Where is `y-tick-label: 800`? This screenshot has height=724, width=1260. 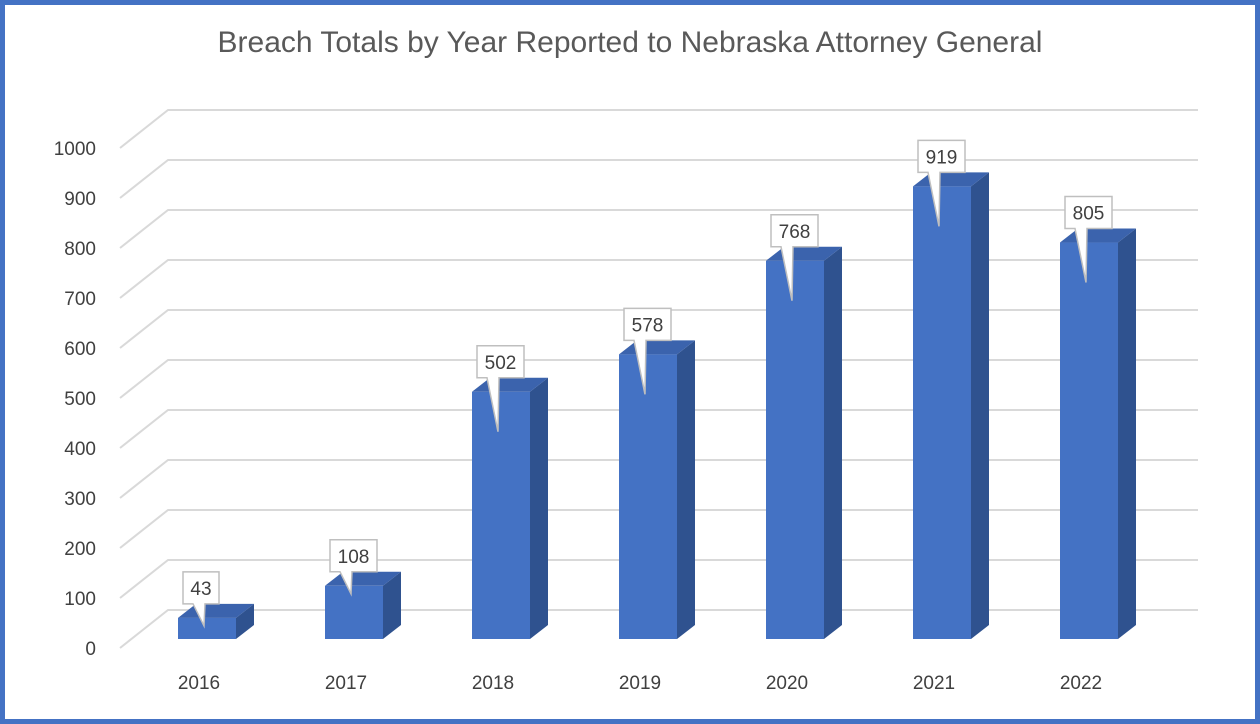 y-tick-label: 800 is located at coordinates (80, 249).